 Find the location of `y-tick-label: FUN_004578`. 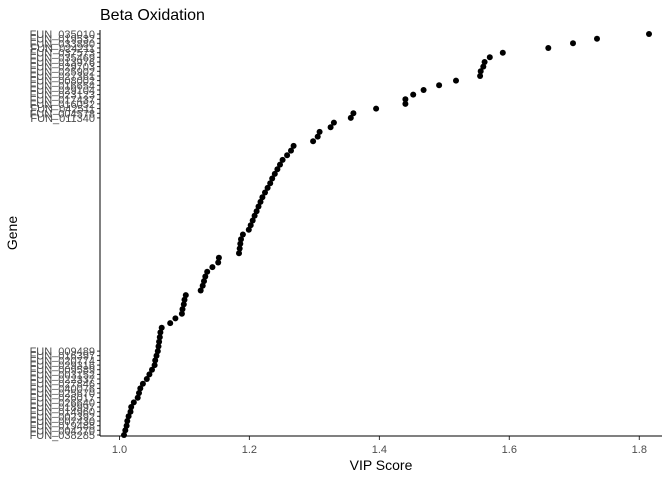

y-tick-label: FUN_004578 is located at coordinates (62, 114).